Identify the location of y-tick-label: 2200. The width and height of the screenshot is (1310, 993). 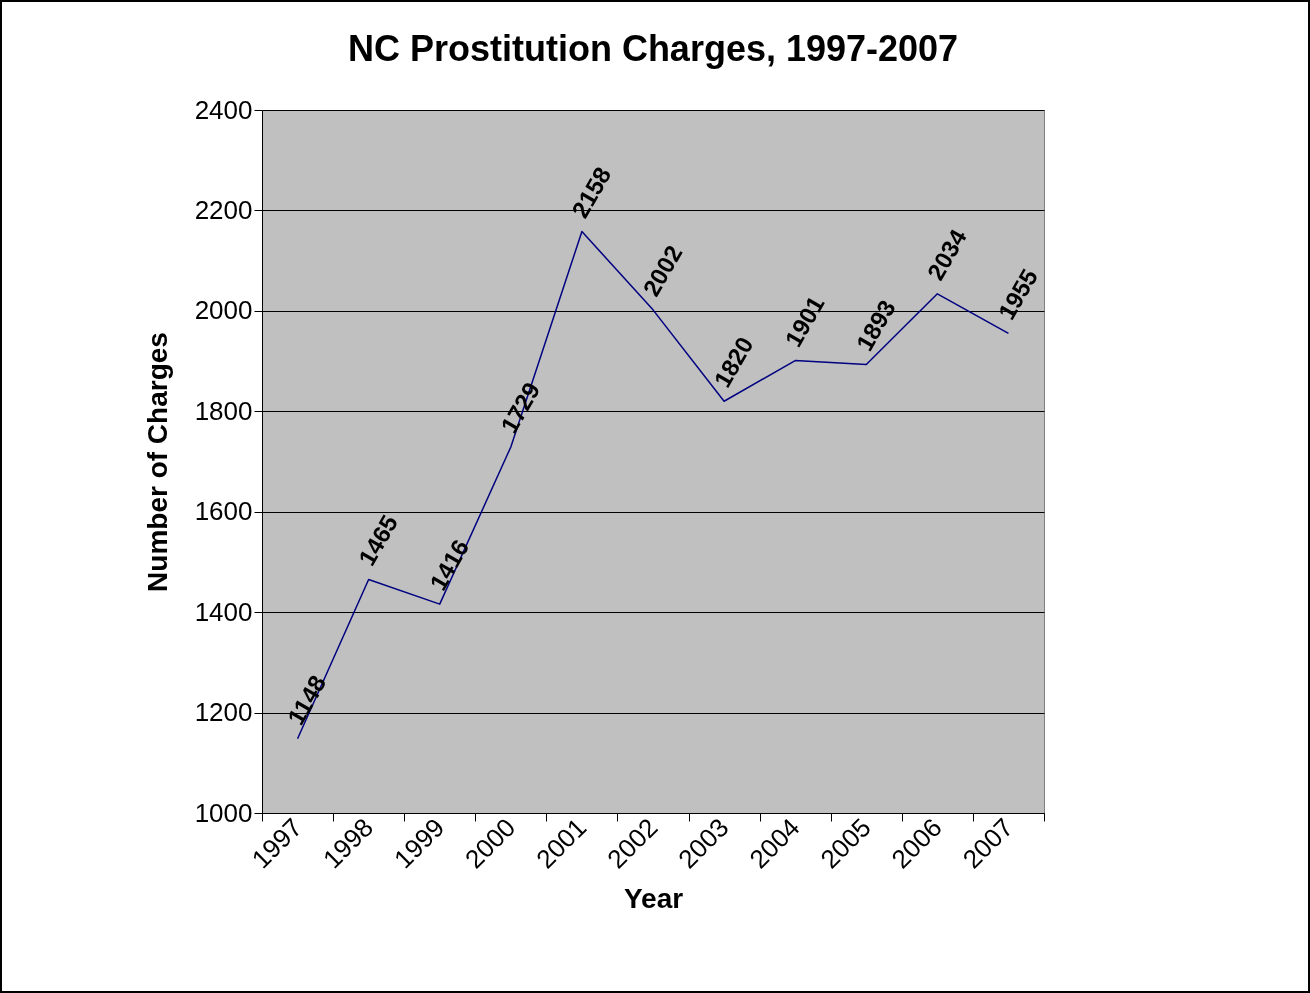
(223, 209).